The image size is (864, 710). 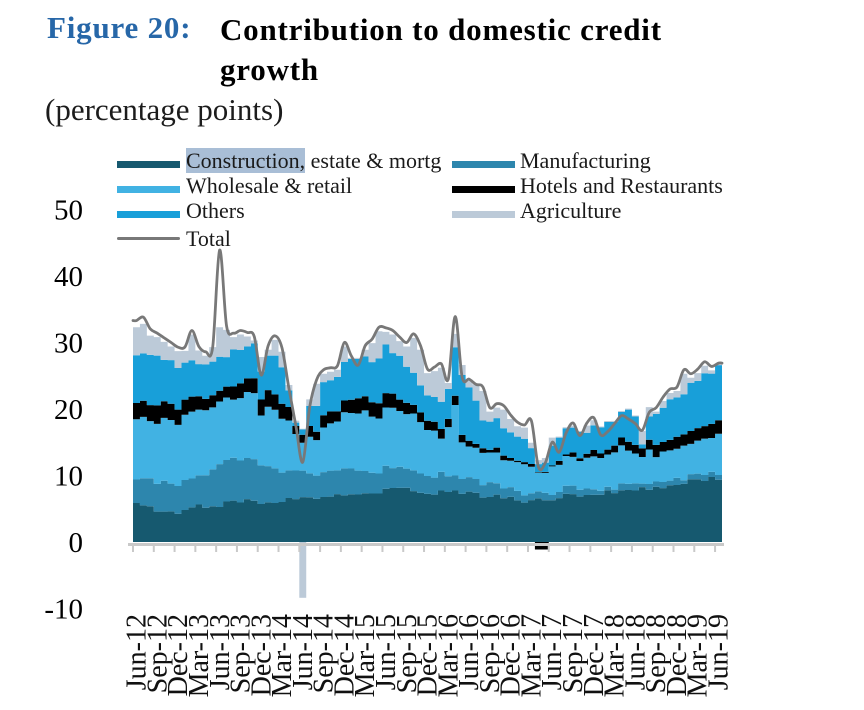 What do you see at coordinates (635, 652) in the screenshot?
I see `svg-text: Jun-18` at bounding box center [635, 652].